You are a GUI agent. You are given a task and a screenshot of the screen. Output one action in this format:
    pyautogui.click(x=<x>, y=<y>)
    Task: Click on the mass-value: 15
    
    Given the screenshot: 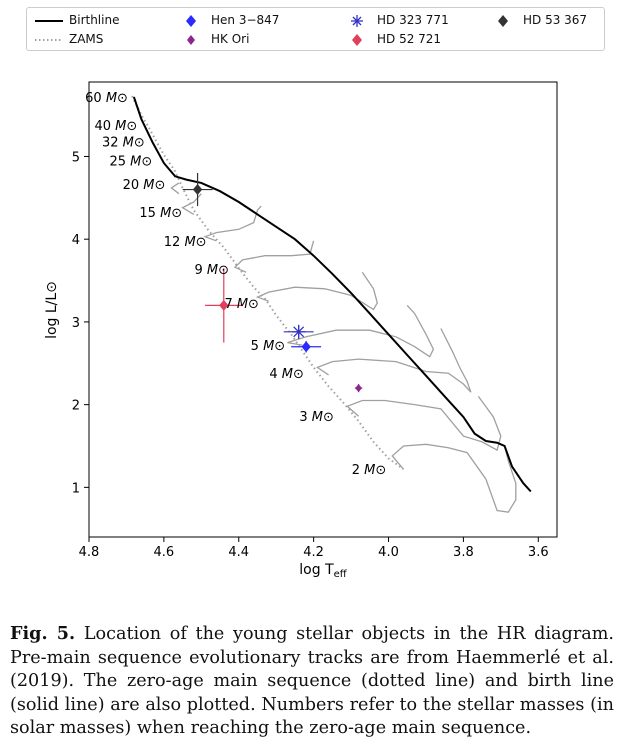 What is the action you would take?
    pyautogui.click(x=149, y=213)
    